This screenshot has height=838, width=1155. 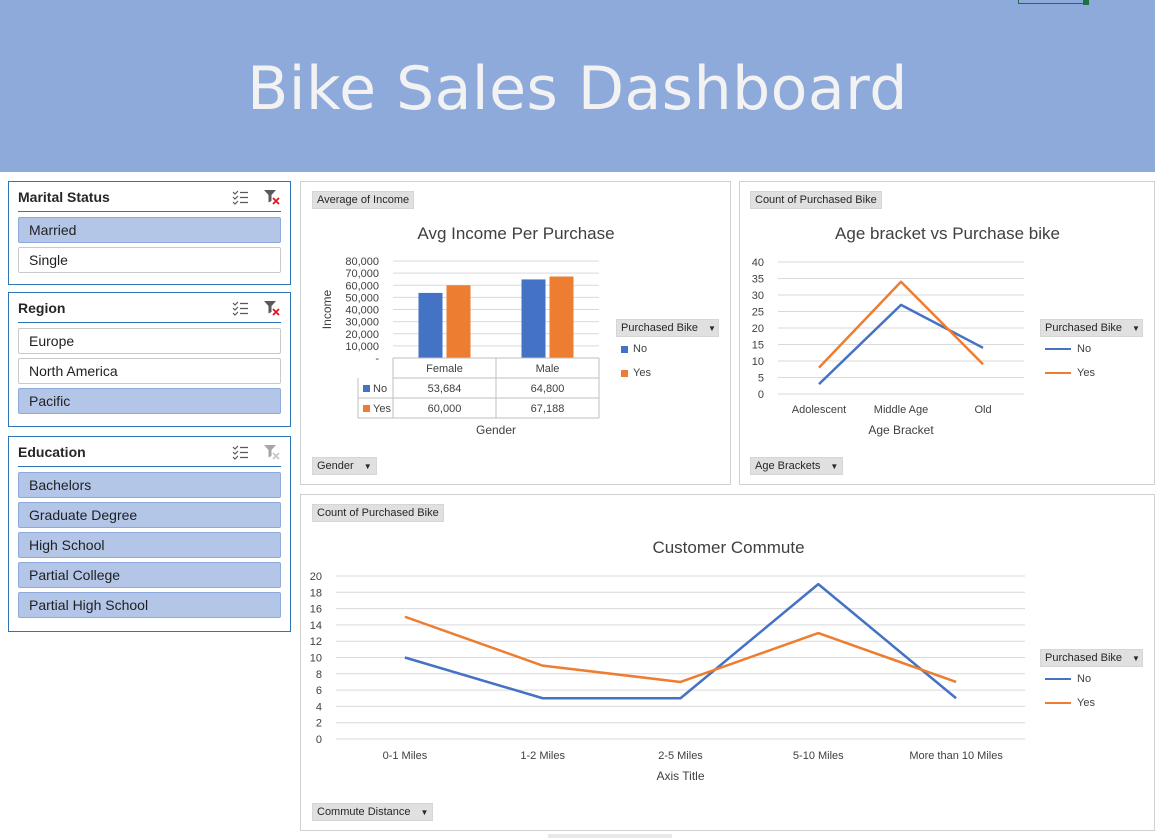 I want to click on y-tick-label: 18, so click(x=316, y=593).